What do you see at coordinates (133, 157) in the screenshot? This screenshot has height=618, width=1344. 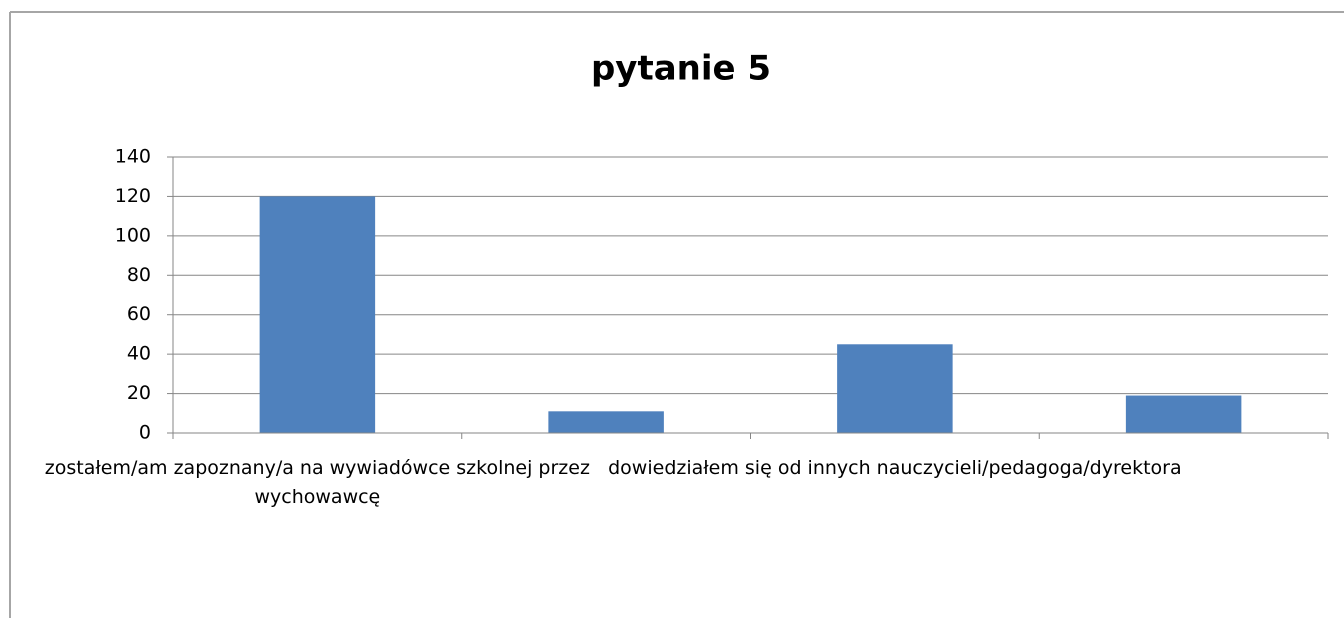 I see `y-tick-label: 140` at bounding box center [133, 157].